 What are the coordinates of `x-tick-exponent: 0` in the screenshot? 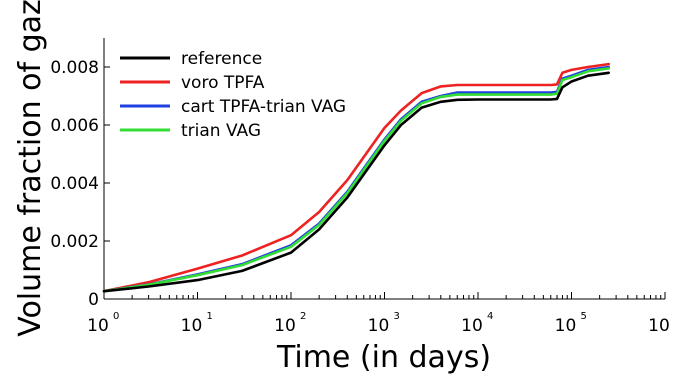 It's located at (116, 316).